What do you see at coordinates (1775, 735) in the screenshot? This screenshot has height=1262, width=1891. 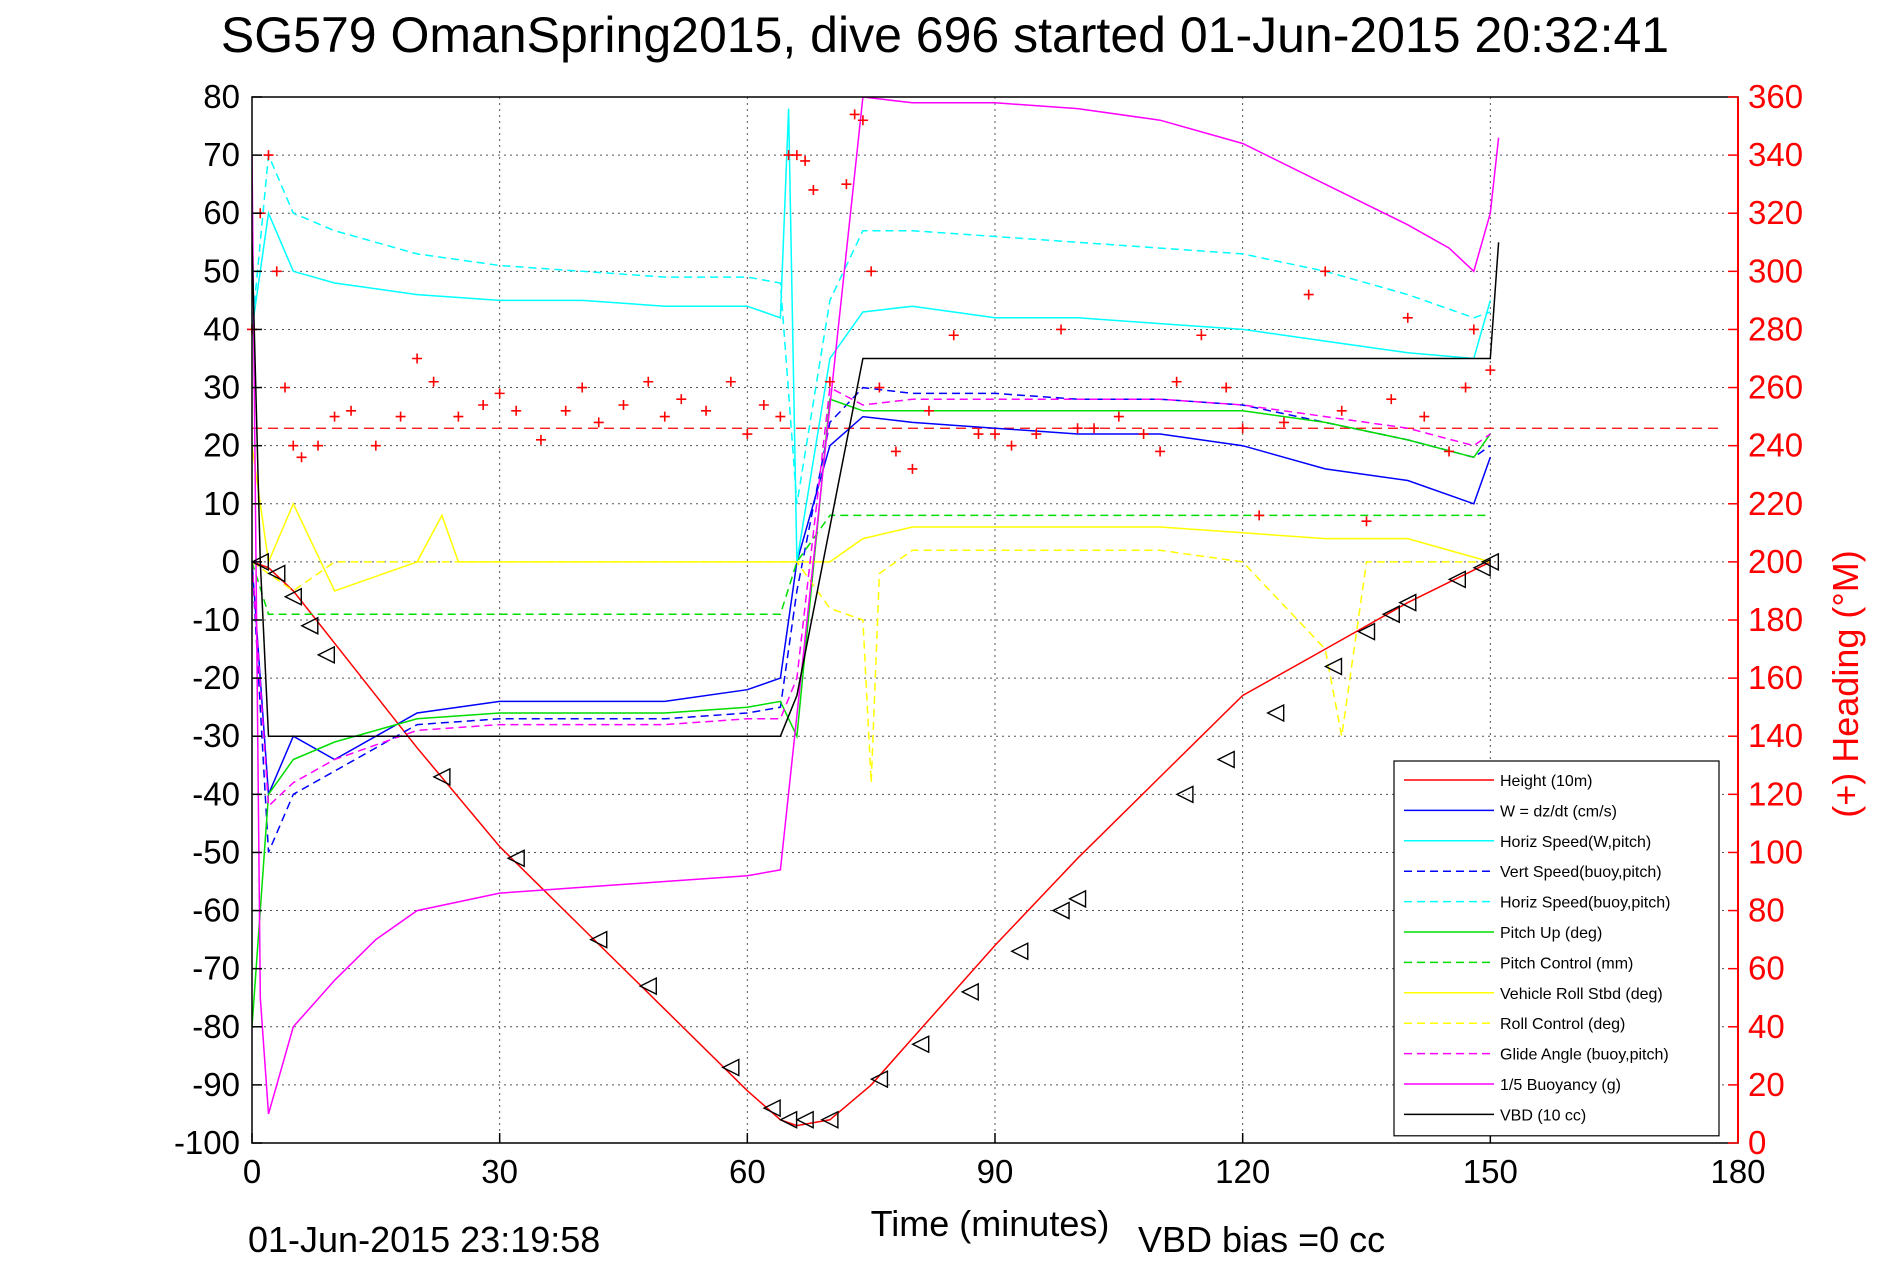 I see `y-right-tick-label: 140` at bounding box center [1775, 735].